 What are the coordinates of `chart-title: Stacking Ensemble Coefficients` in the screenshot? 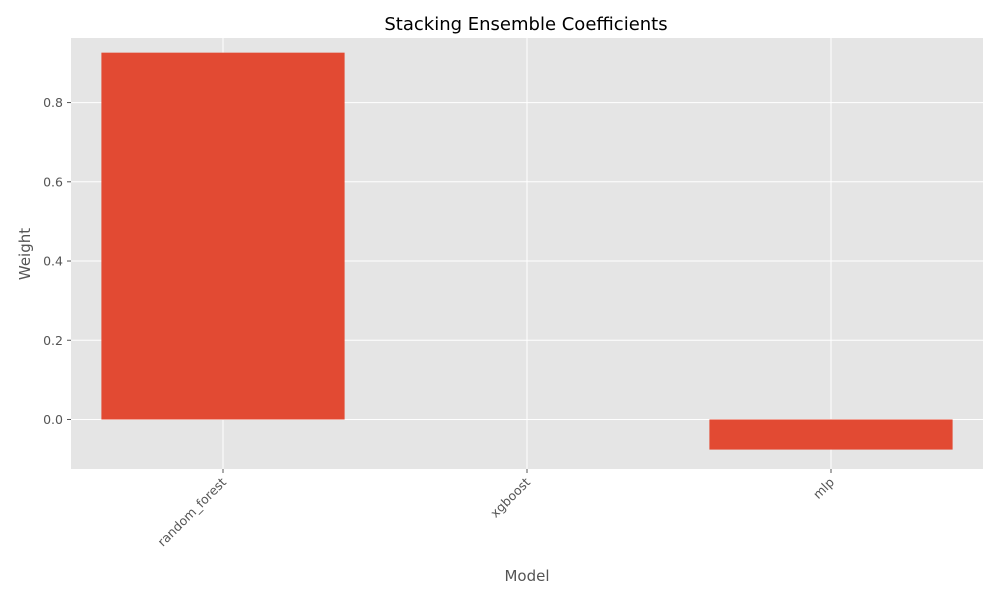 It's located at (525, 24).